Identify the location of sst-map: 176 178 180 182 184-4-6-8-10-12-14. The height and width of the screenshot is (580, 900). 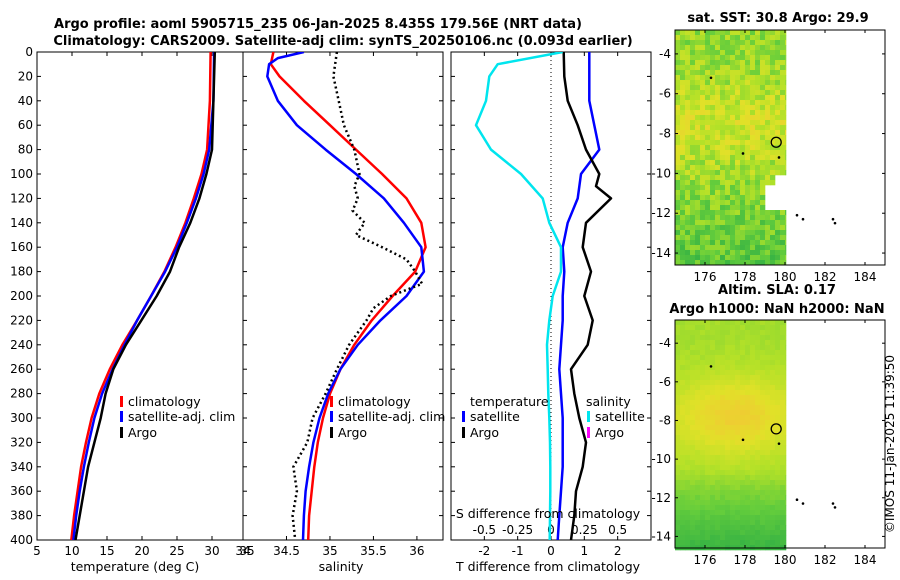
(768, 156).